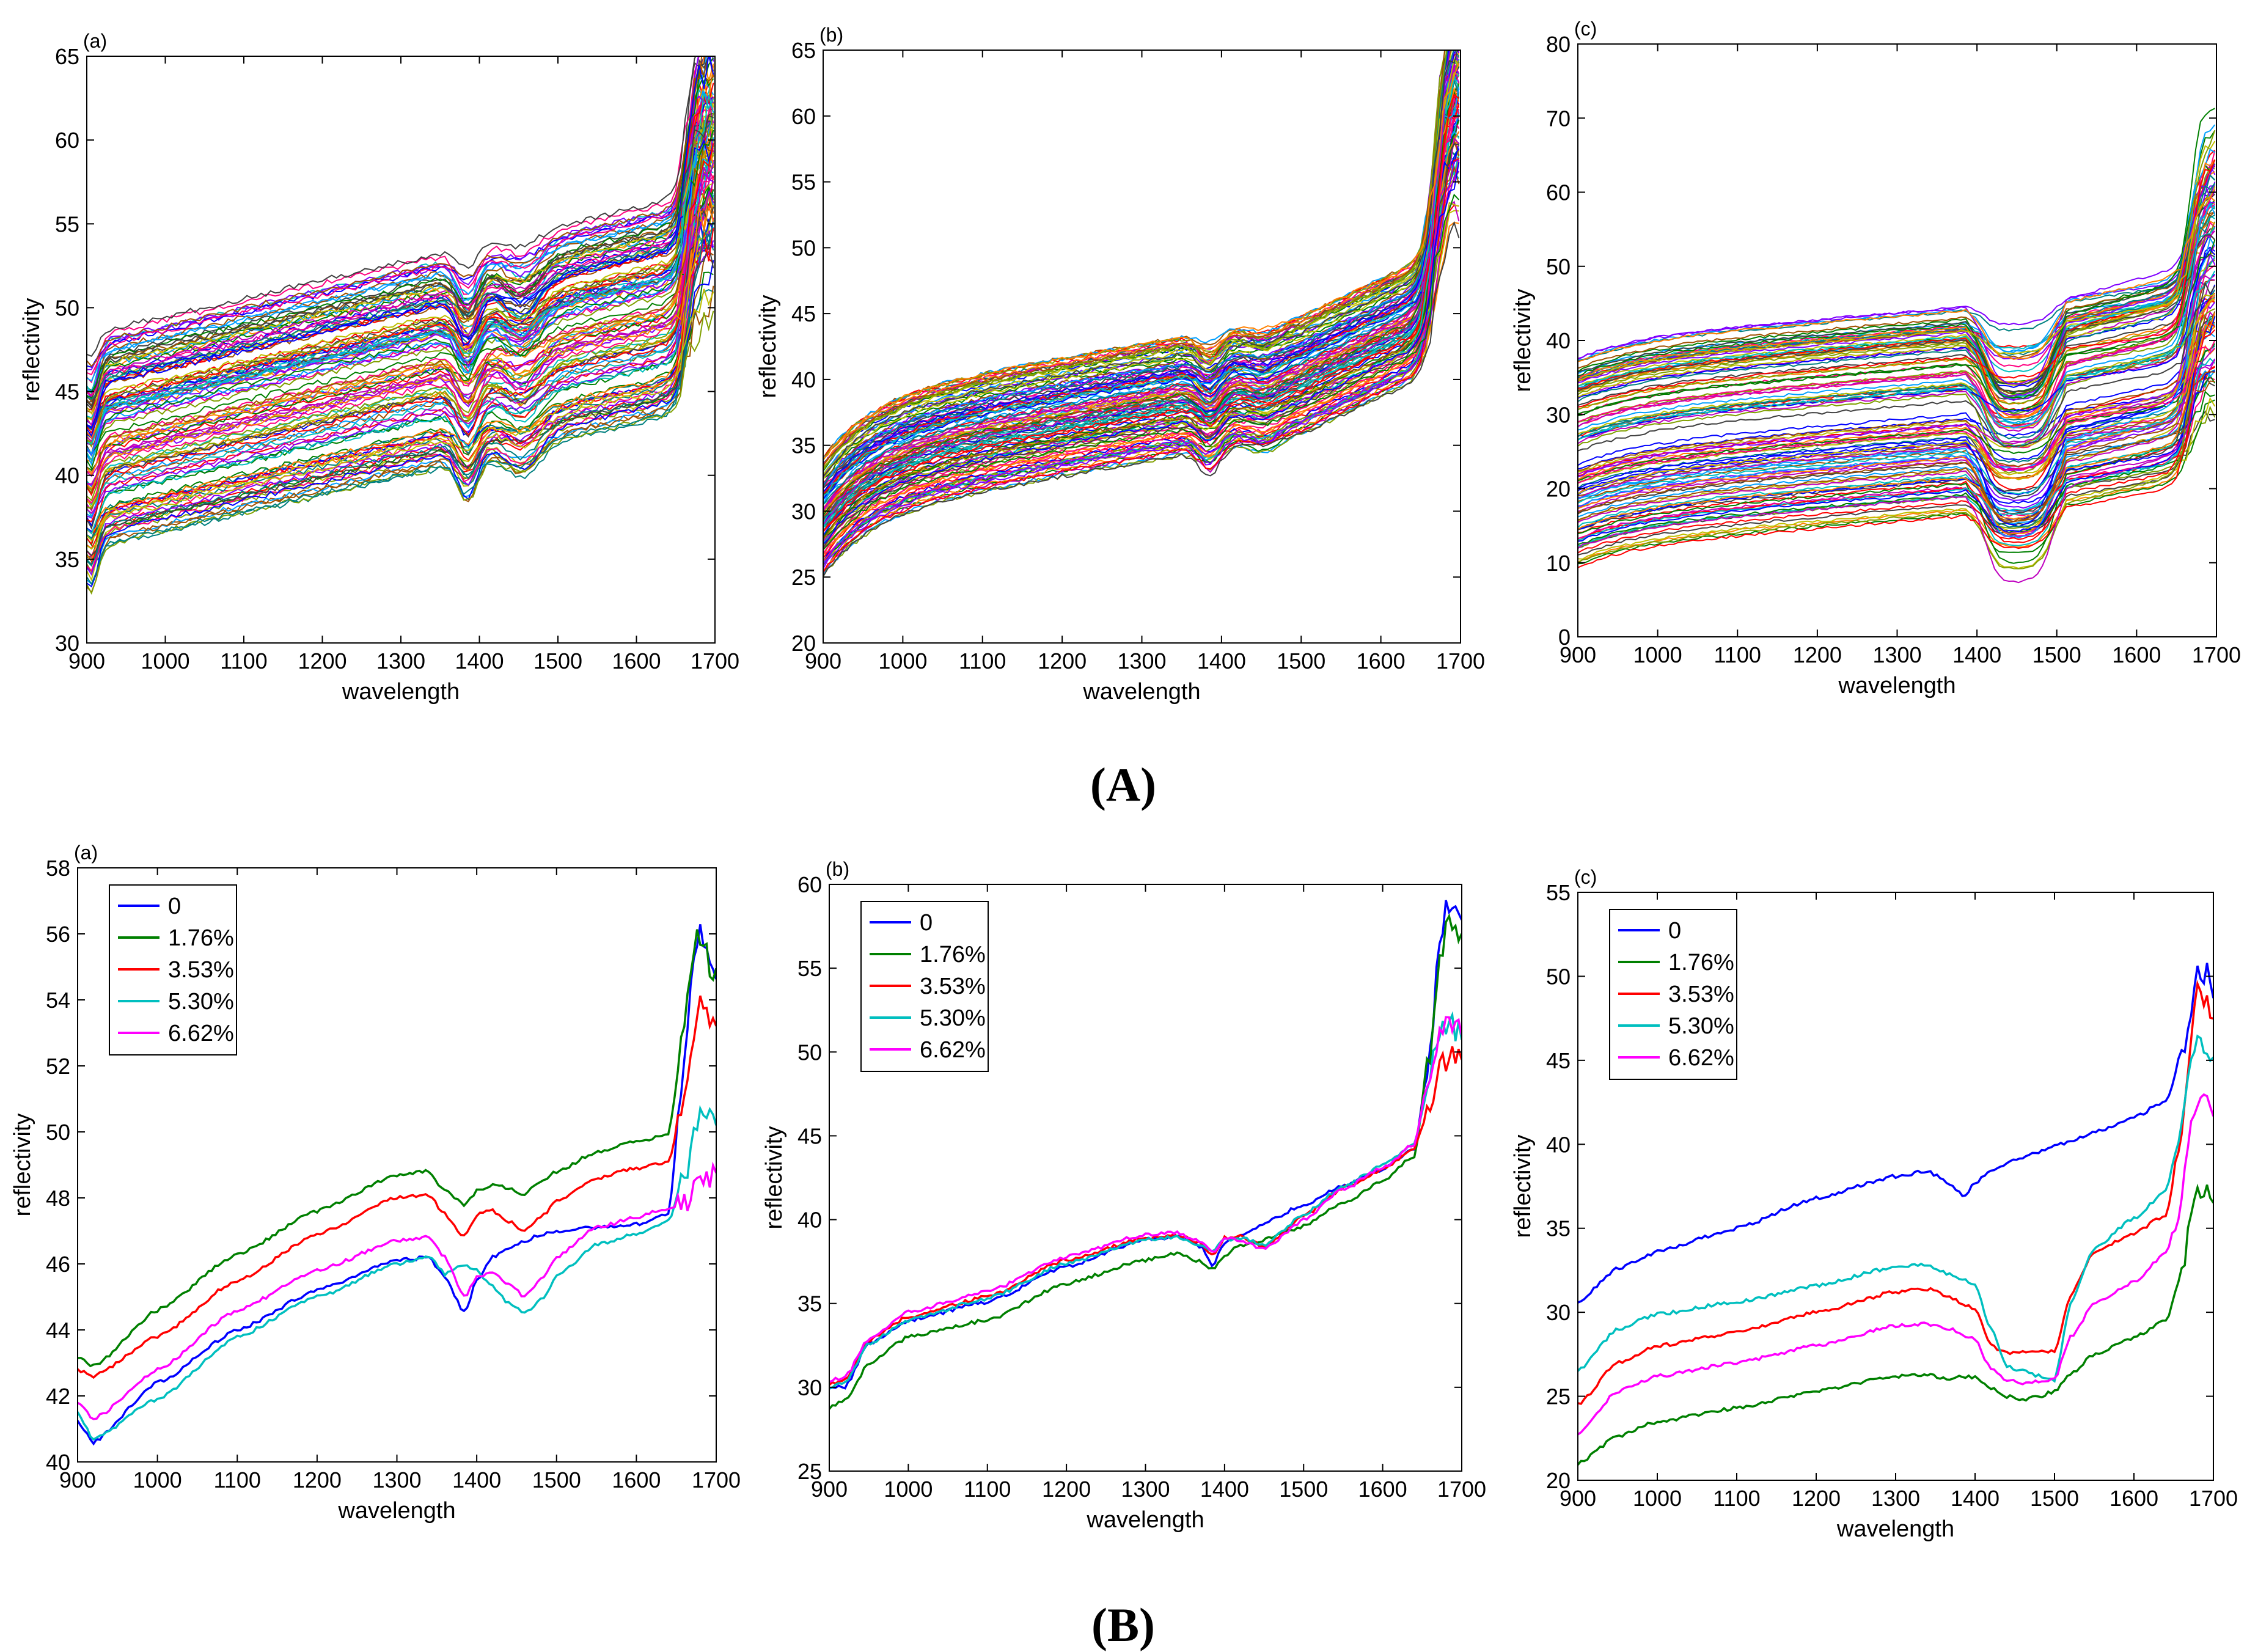 This screenshot has width=2247, height=1652. What do you see at coordinates (396, 1511) in the screenshot?
I see `x-axis-label: wavelength` at bounding box center [396, 1511].